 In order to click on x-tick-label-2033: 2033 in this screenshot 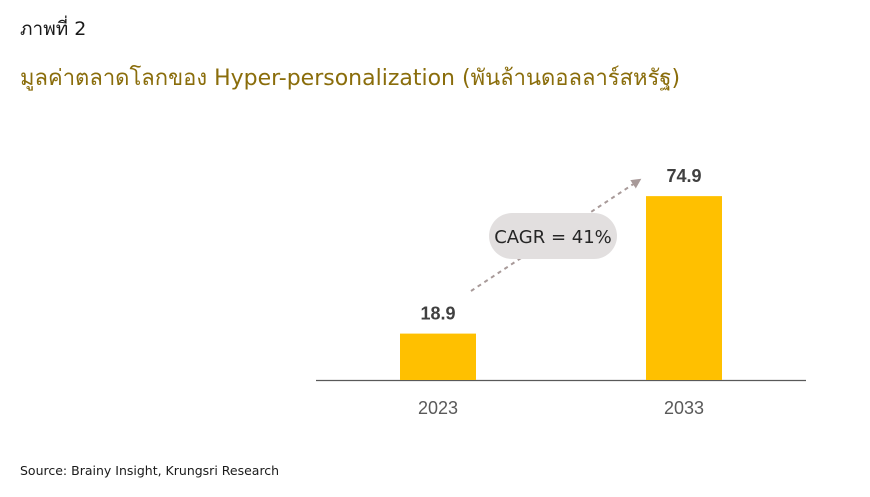, I will do `click(684, 408)`.